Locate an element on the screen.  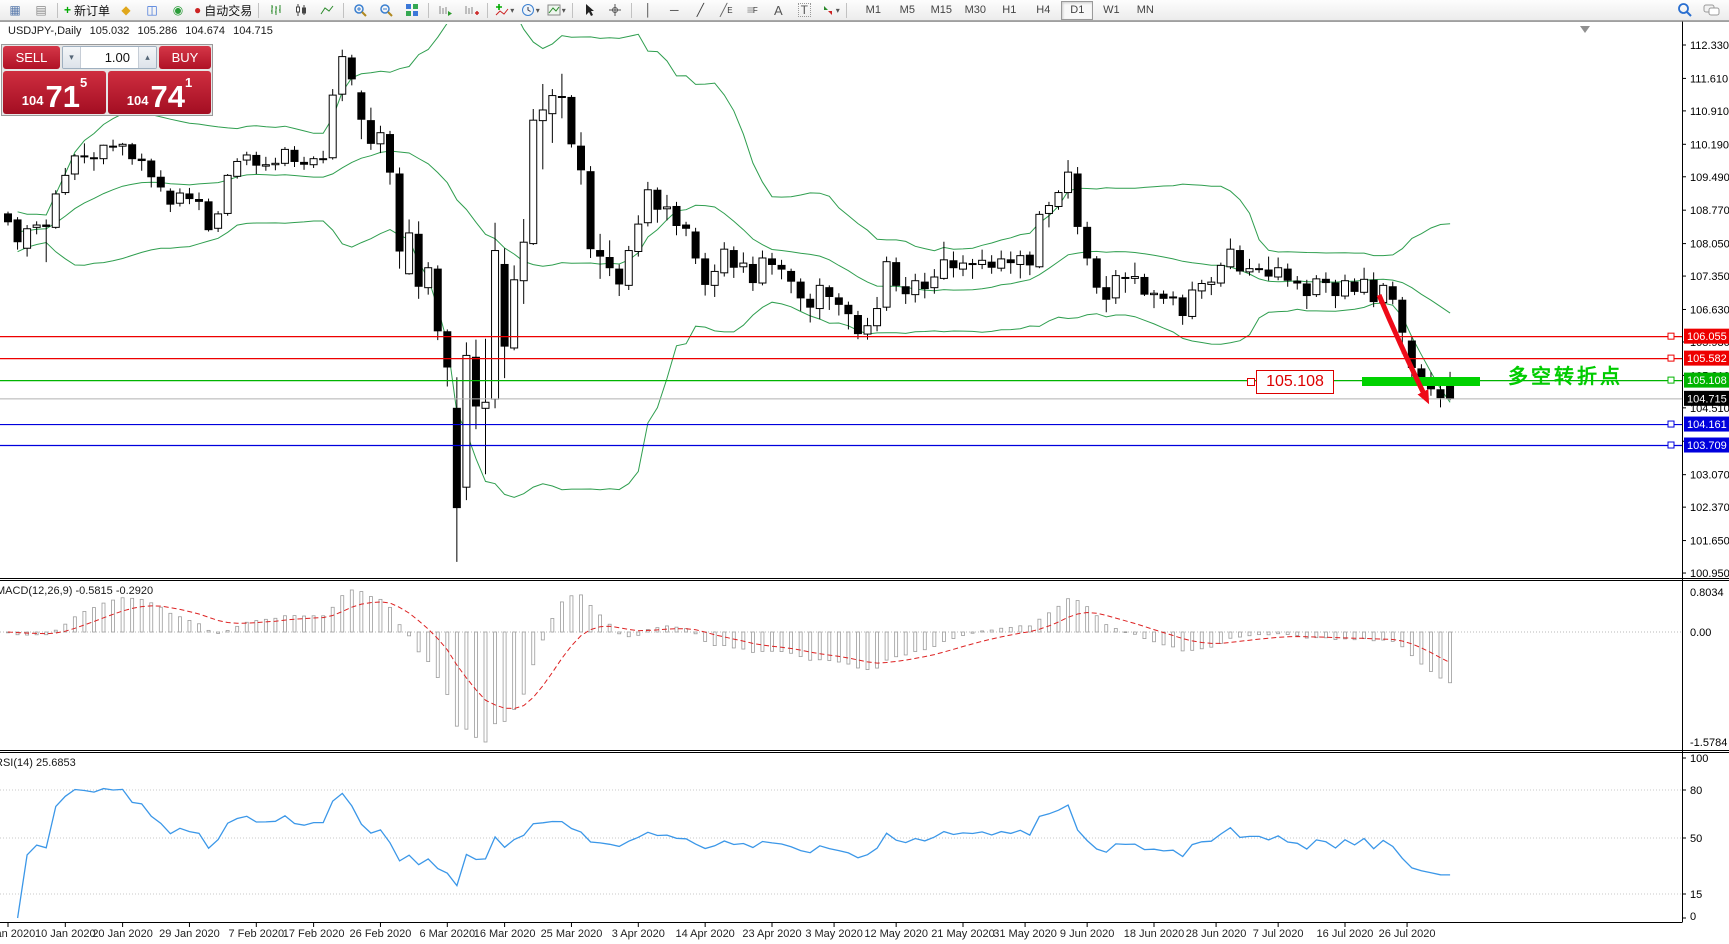
indicators-button: ▾ is located at coordinates (504, 10).